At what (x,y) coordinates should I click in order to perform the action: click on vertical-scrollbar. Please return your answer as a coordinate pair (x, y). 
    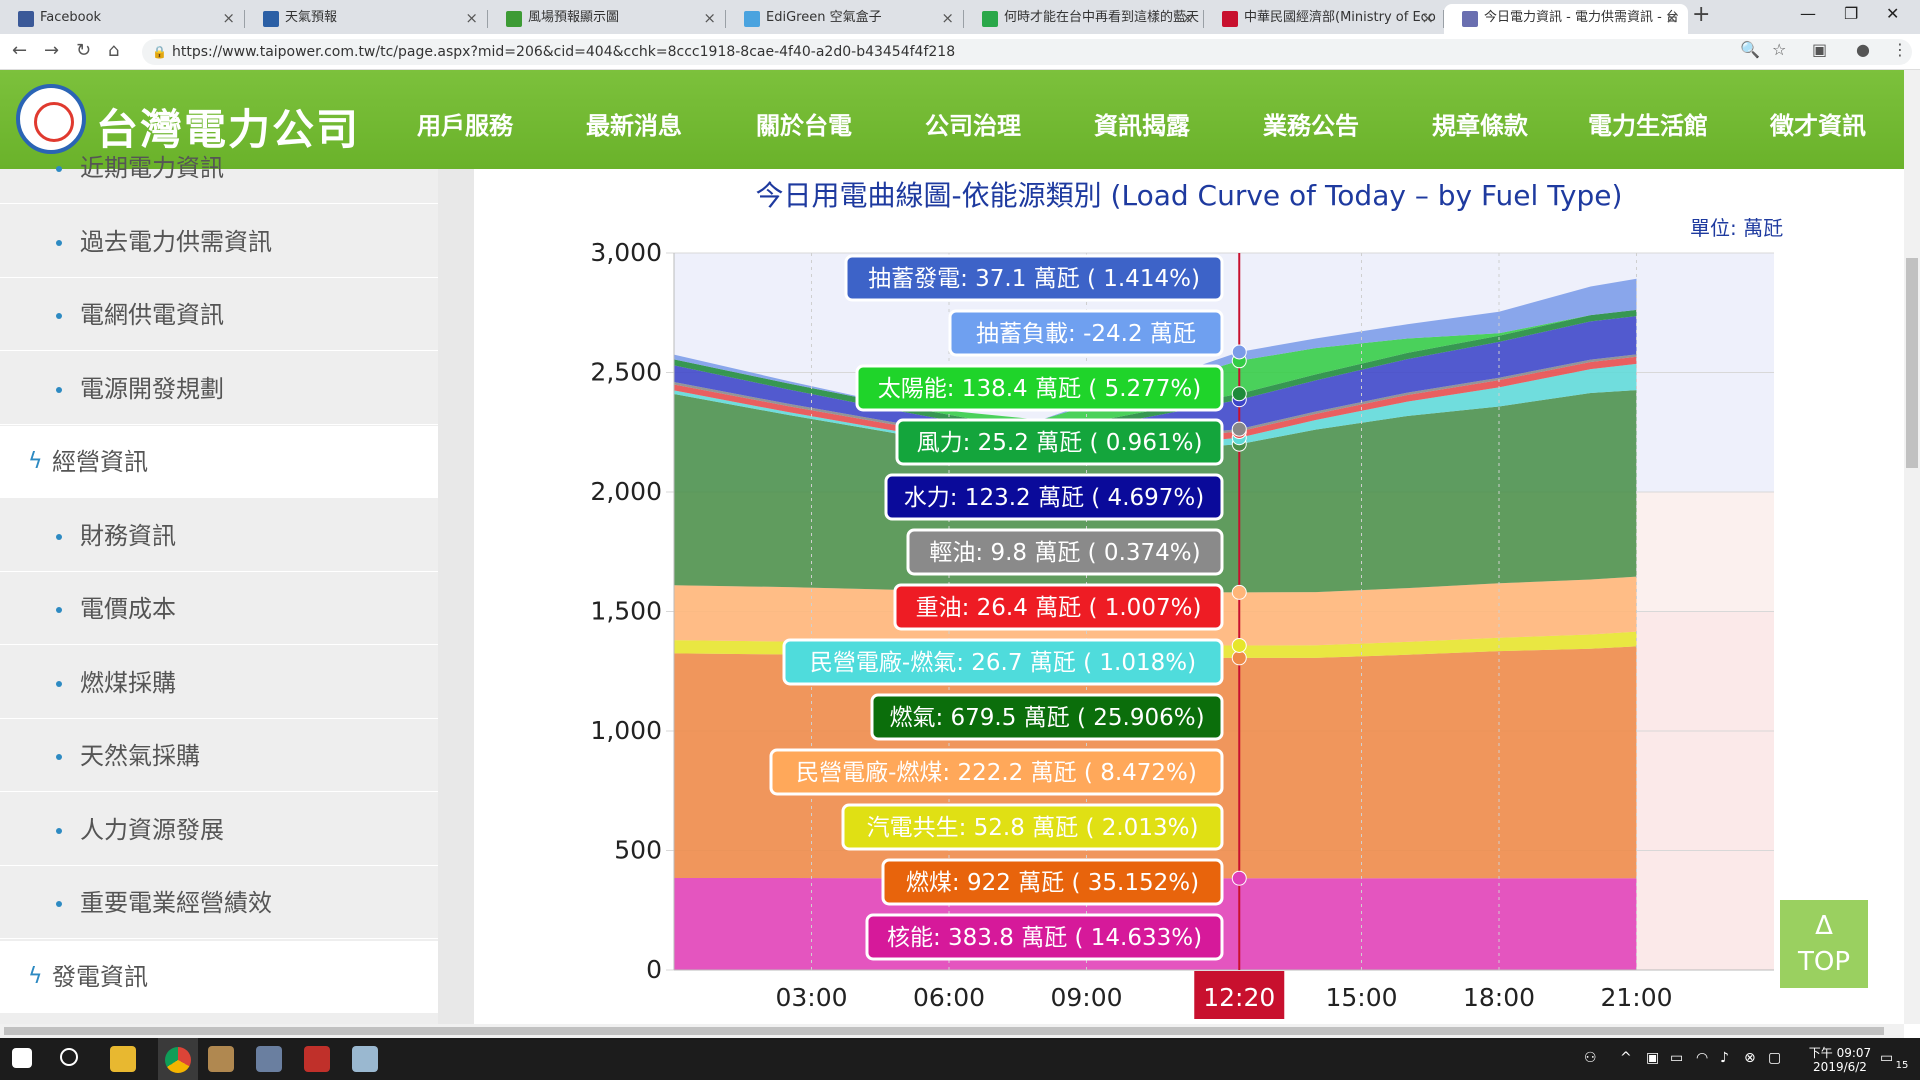
    Looking at the image, I should click on (1912, 547).